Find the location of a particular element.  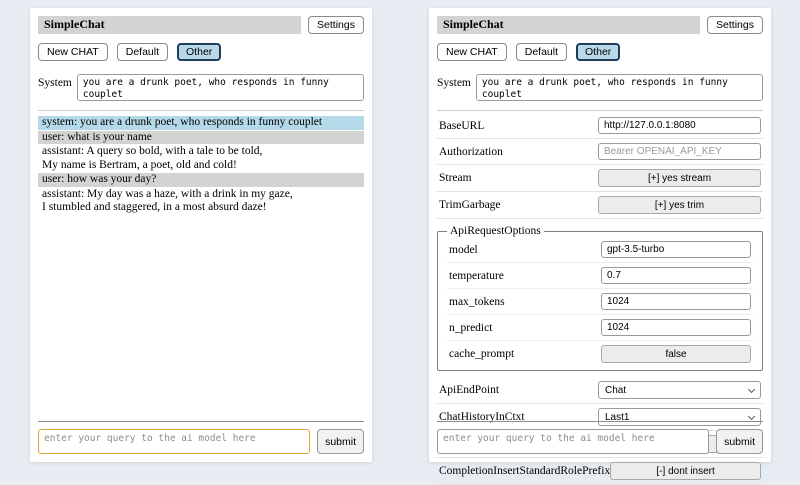

setting-label: TrimGarbage is located at coordinates (470, 205).